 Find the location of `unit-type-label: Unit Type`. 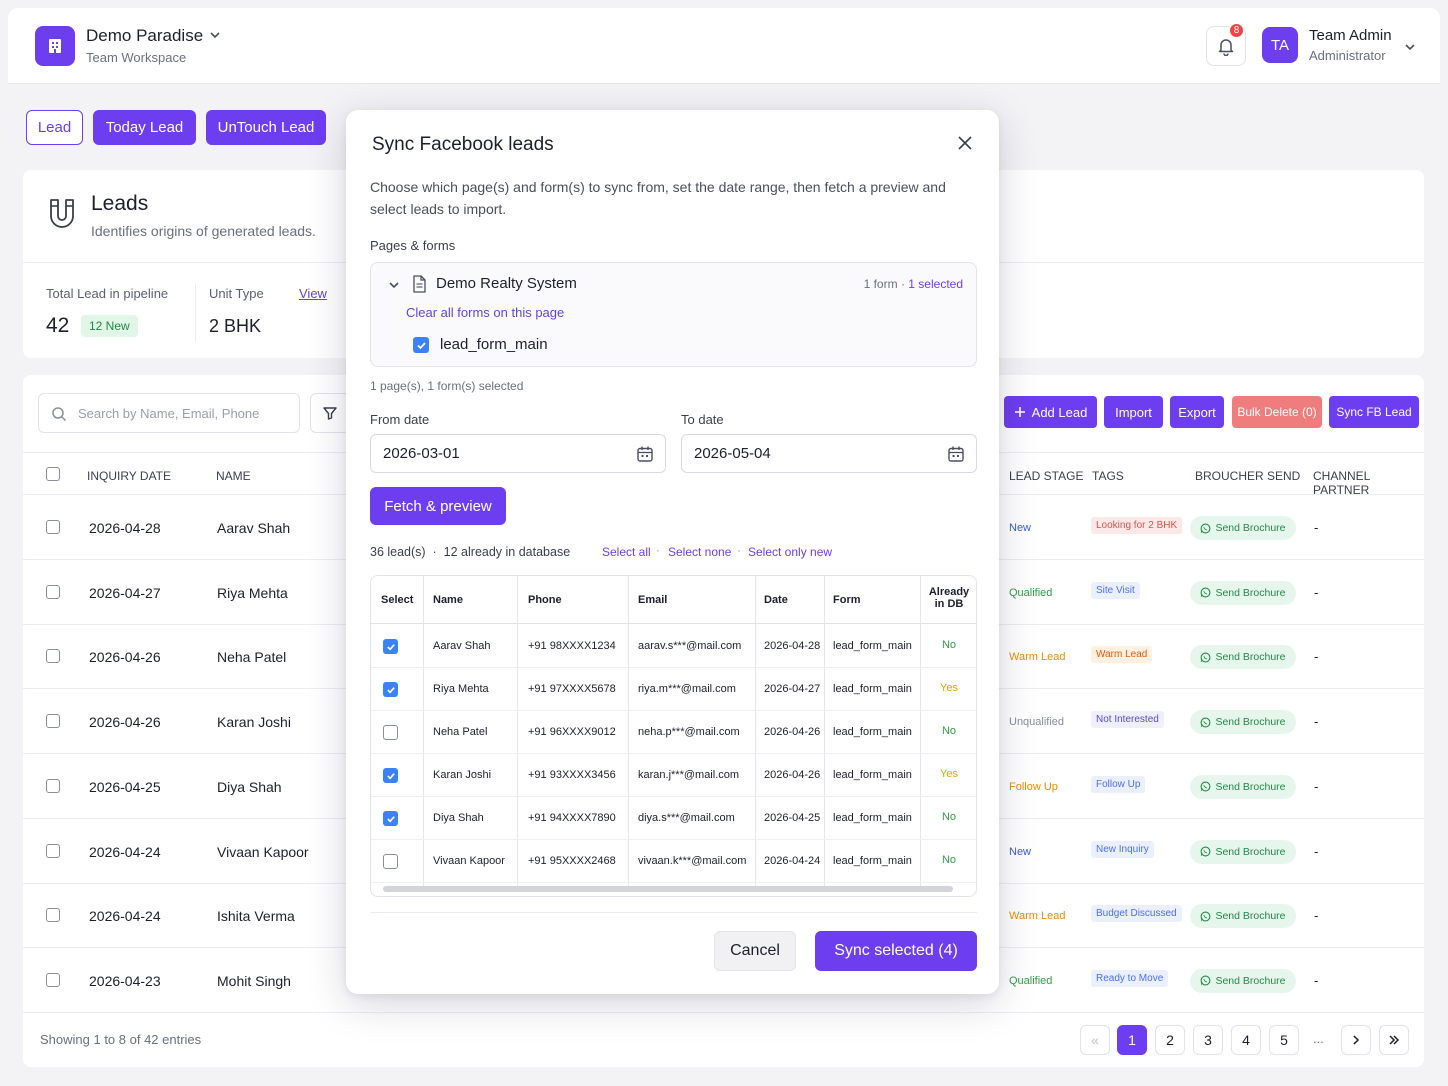

unit-type-label: Unit Type is located at coordinates (236, 293).